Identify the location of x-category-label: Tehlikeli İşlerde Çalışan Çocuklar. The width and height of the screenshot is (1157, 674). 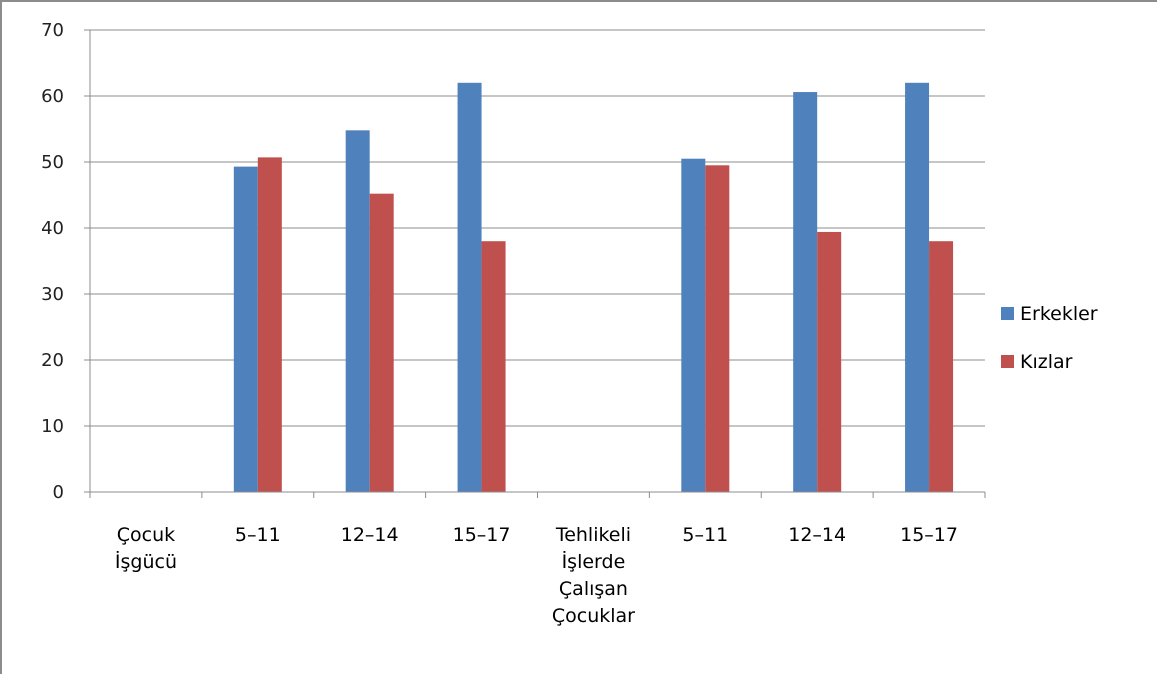
(593, 575).